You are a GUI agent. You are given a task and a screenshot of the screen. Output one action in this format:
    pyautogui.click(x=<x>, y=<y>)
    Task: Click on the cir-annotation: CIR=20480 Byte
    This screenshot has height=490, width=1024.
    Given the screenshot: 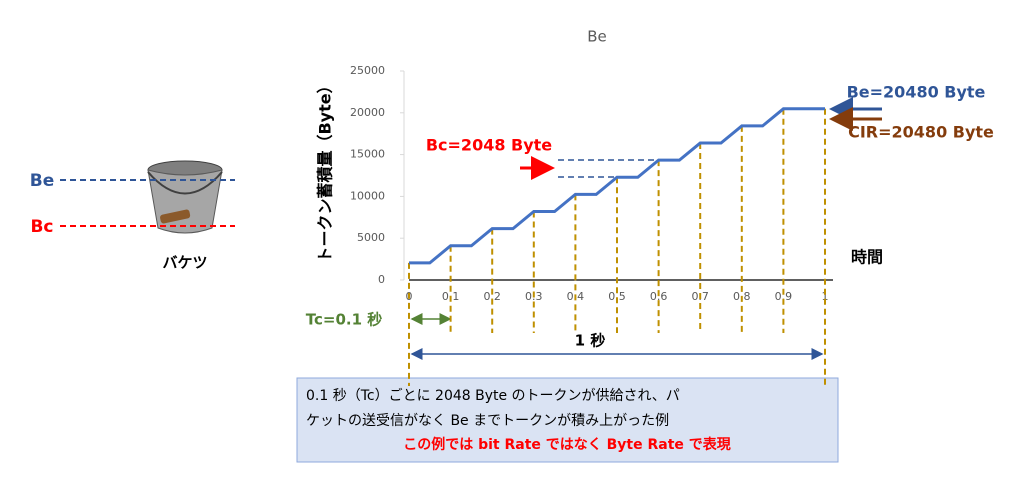 What is the action you would take?
    pyautogui.click(x=921, y=132)
    